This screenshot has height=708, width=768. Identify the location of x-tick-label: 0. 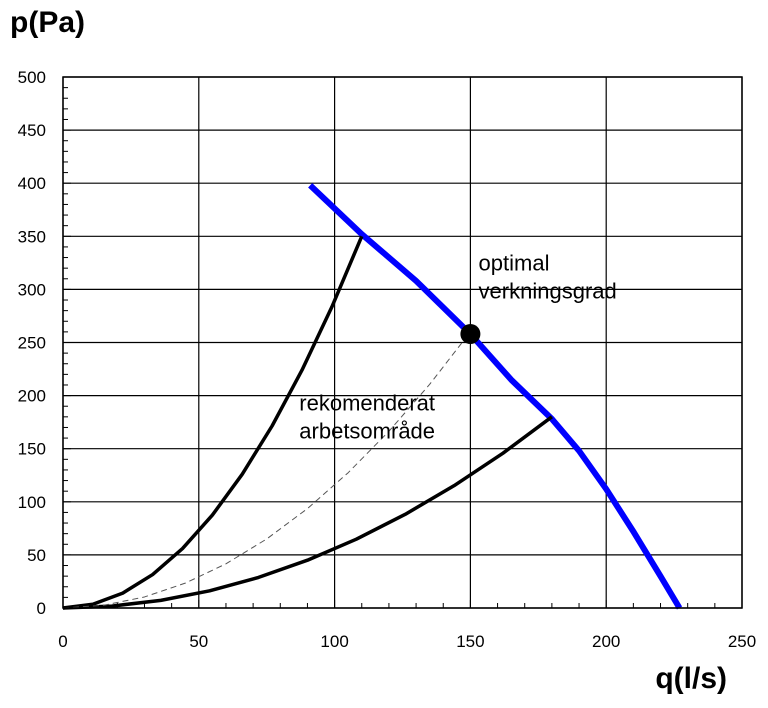
(62, 641).